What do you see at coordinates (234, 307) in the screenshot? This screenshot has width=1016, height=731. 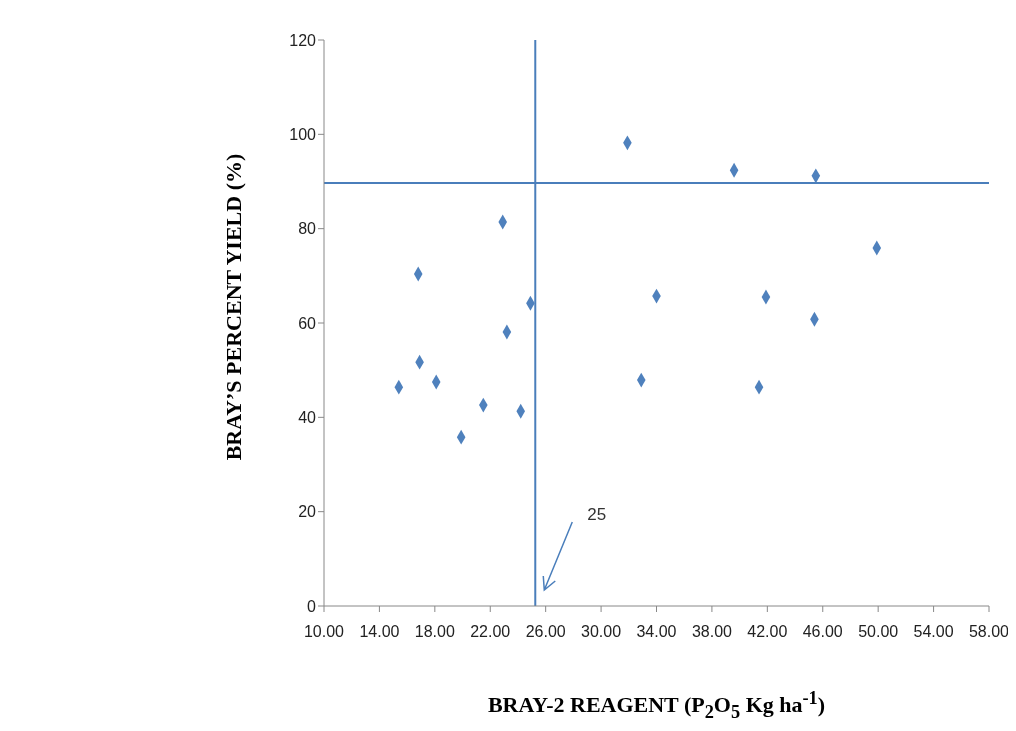 I see `y-axis-title: BRAY’S PERCENT YIELD (%)` at bounding box center [234, 307].